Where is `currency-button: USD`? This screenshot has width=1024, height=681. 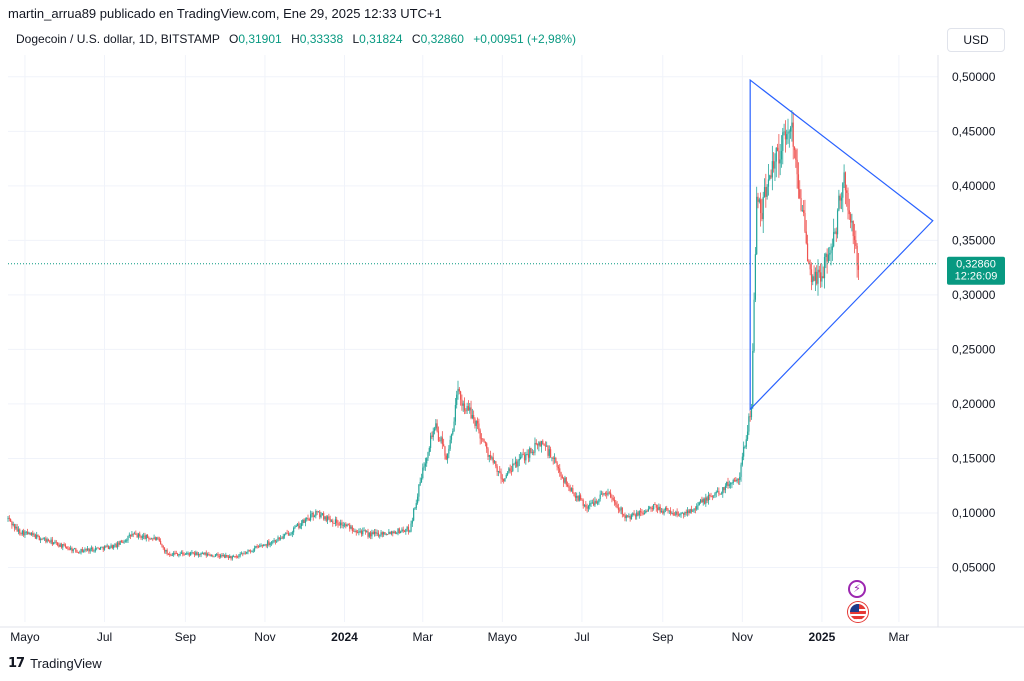
currency-button: USD is located at coordinates (976, 40).